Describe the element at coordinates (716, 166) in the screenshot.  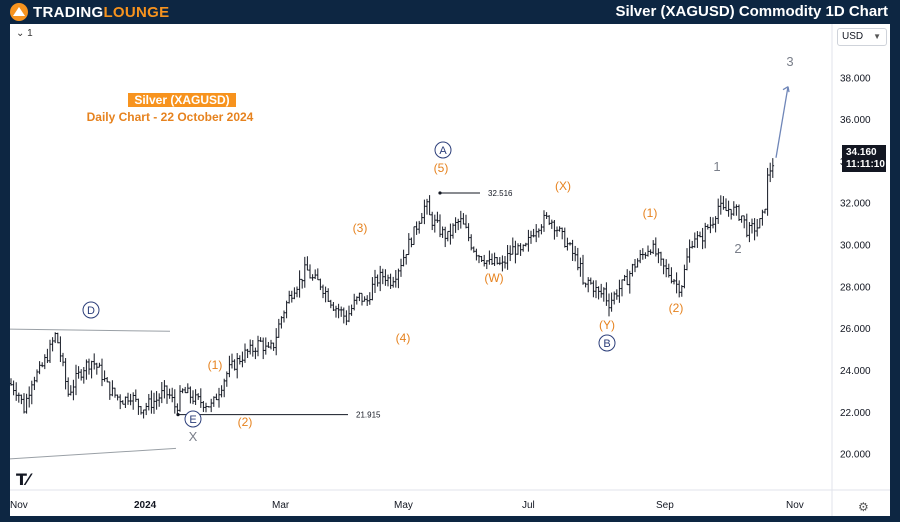
I see `wave-label-minor: 1` at that location.